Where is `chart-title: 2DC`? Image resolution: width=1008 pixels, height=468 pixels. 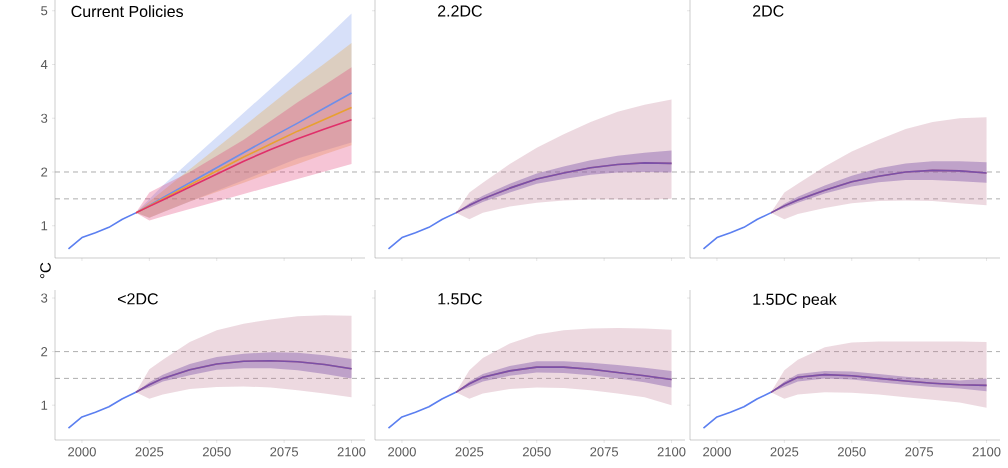 chart-title: 2DC is located at coordinates (768, 11).